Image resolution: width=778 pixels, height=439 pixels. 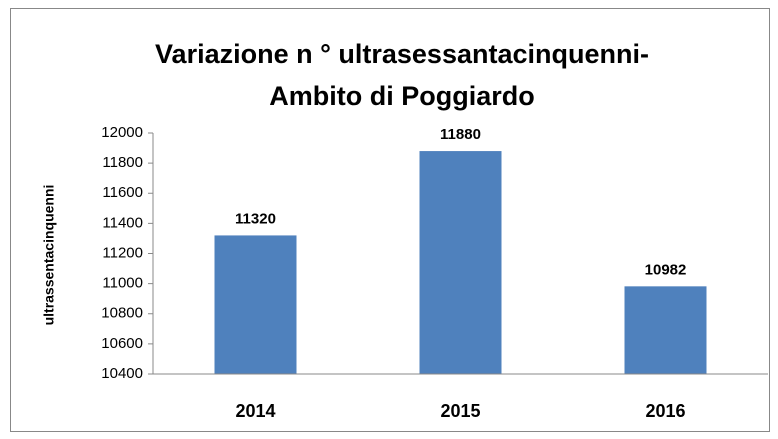 What do you see at coordinates (255, 218) in the screenshot?
I see `data-label: 11320` at bounding box center [255, 218].